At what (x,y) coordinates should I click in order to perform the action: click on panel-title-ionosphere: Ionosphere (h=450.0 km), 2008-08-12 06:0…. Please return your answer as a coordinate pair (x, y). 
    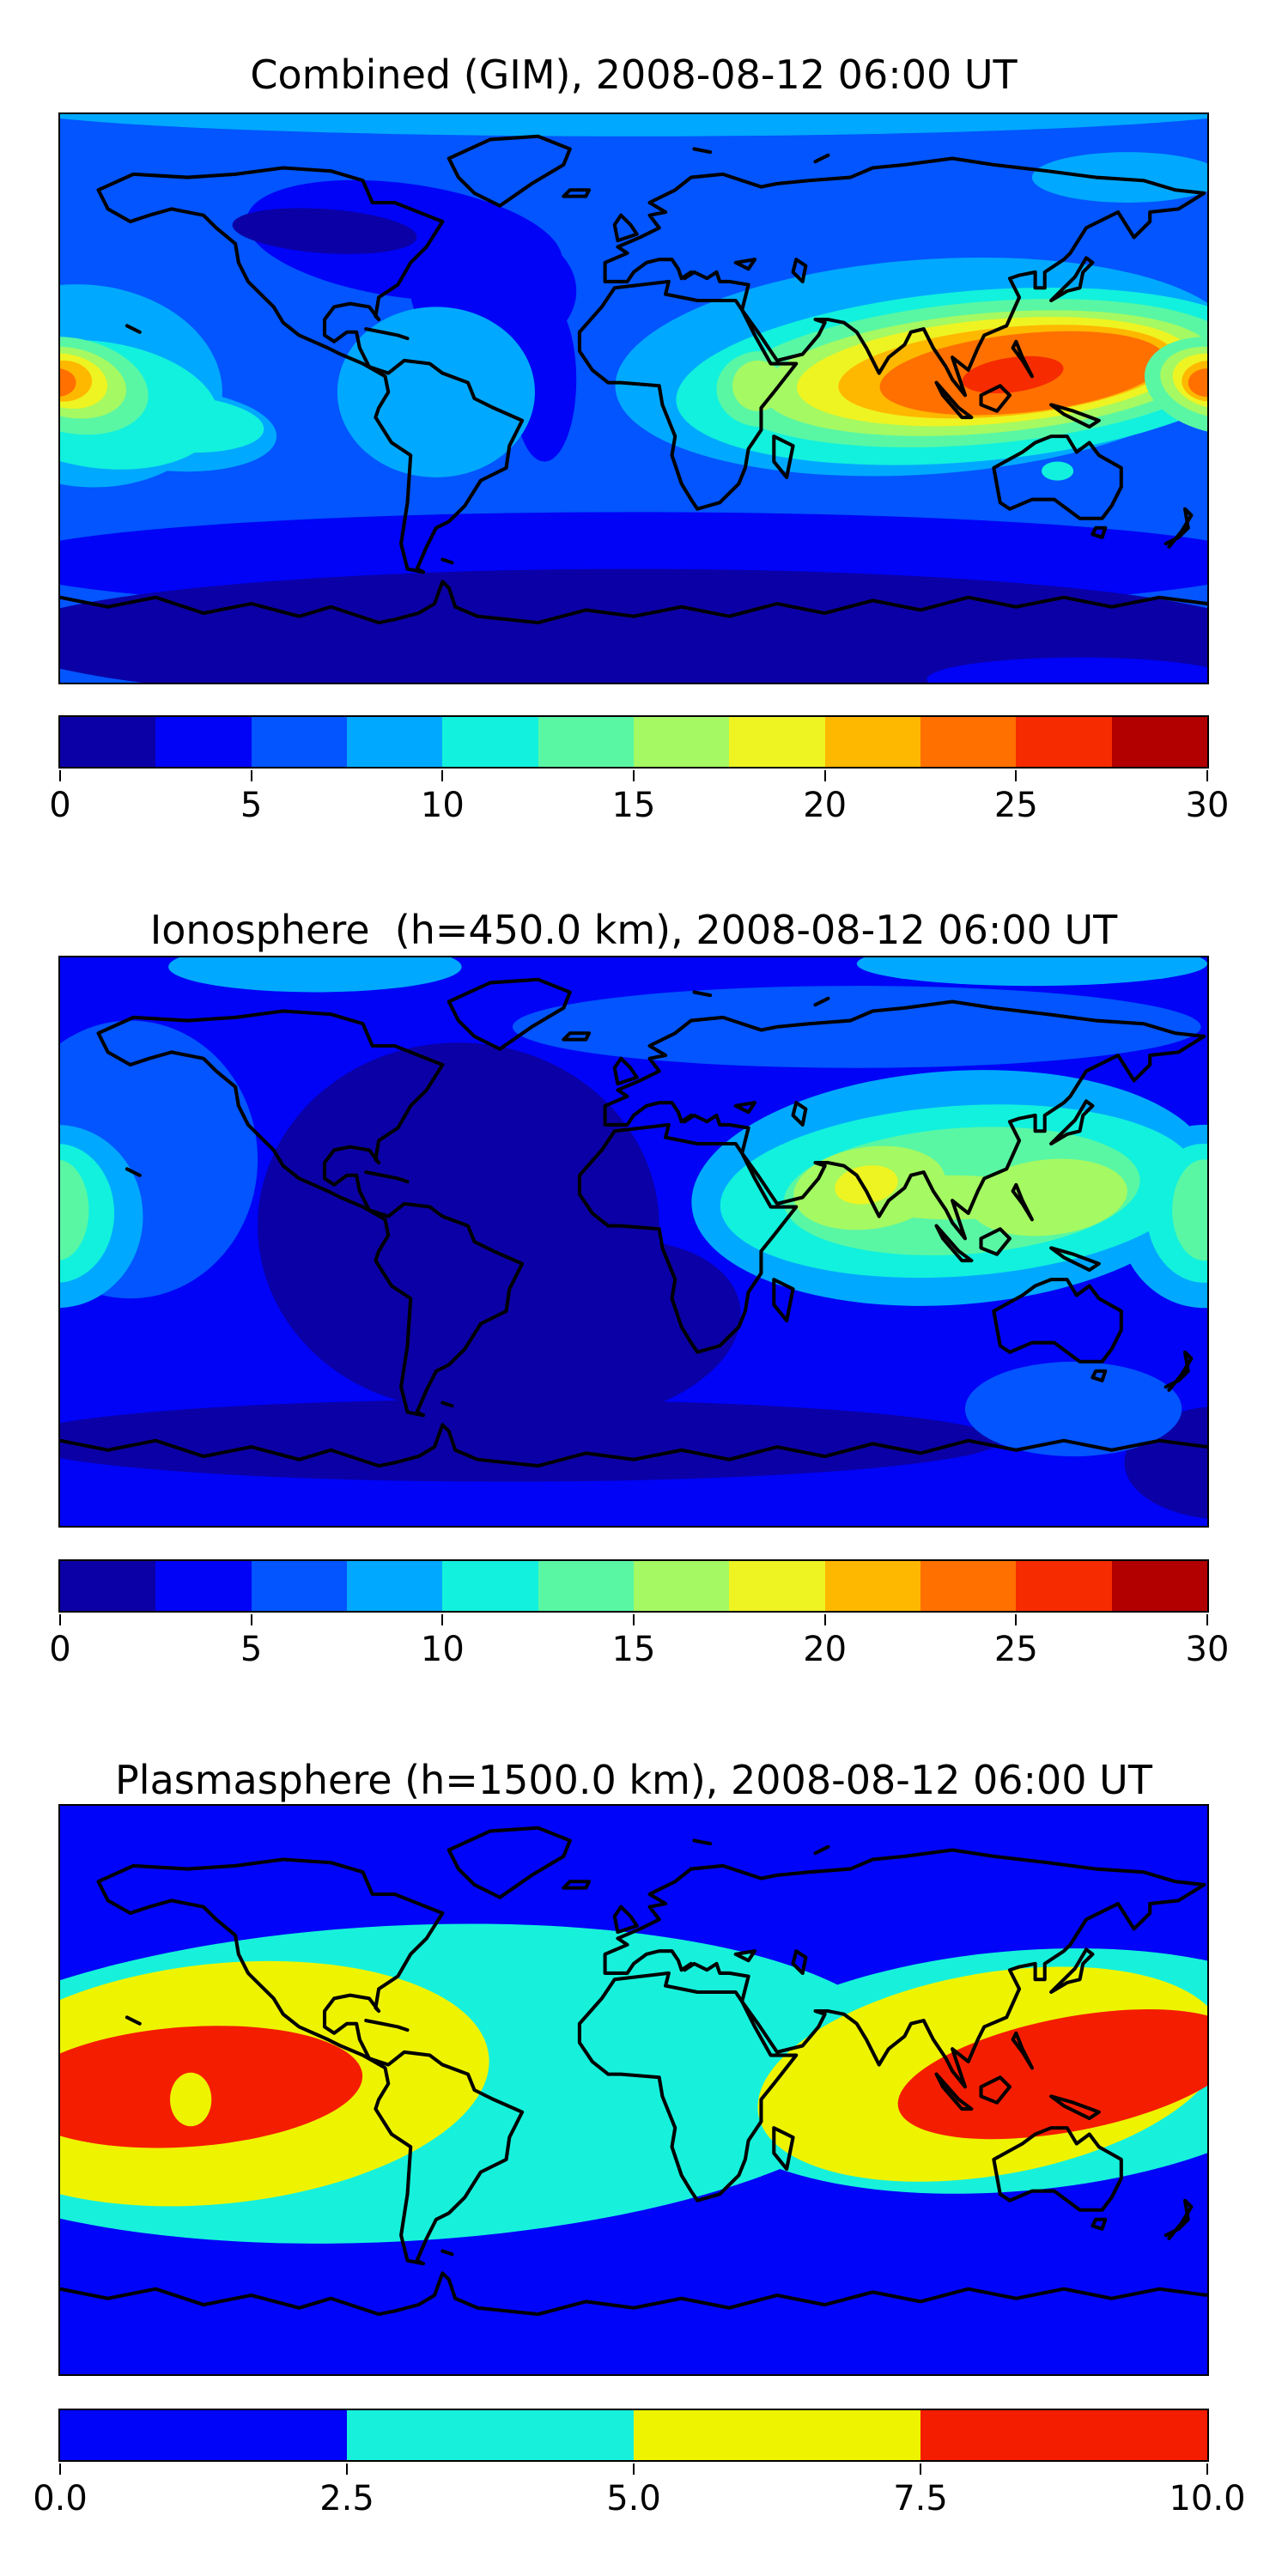
    Looking at the image, I should click on (633, 930).